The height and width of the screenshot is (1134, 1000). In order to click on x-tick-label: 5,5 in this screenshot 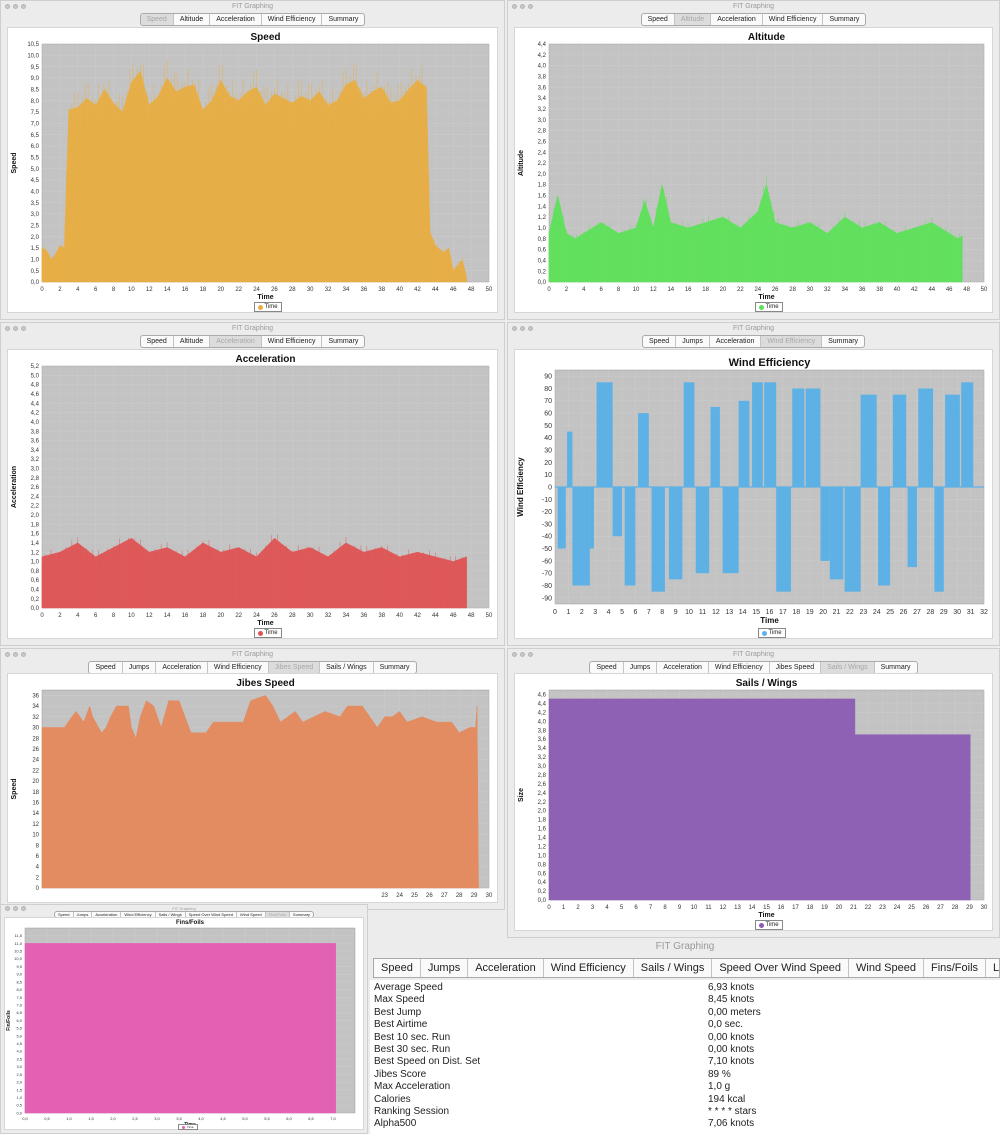, I will do `click(267, 1118)`.